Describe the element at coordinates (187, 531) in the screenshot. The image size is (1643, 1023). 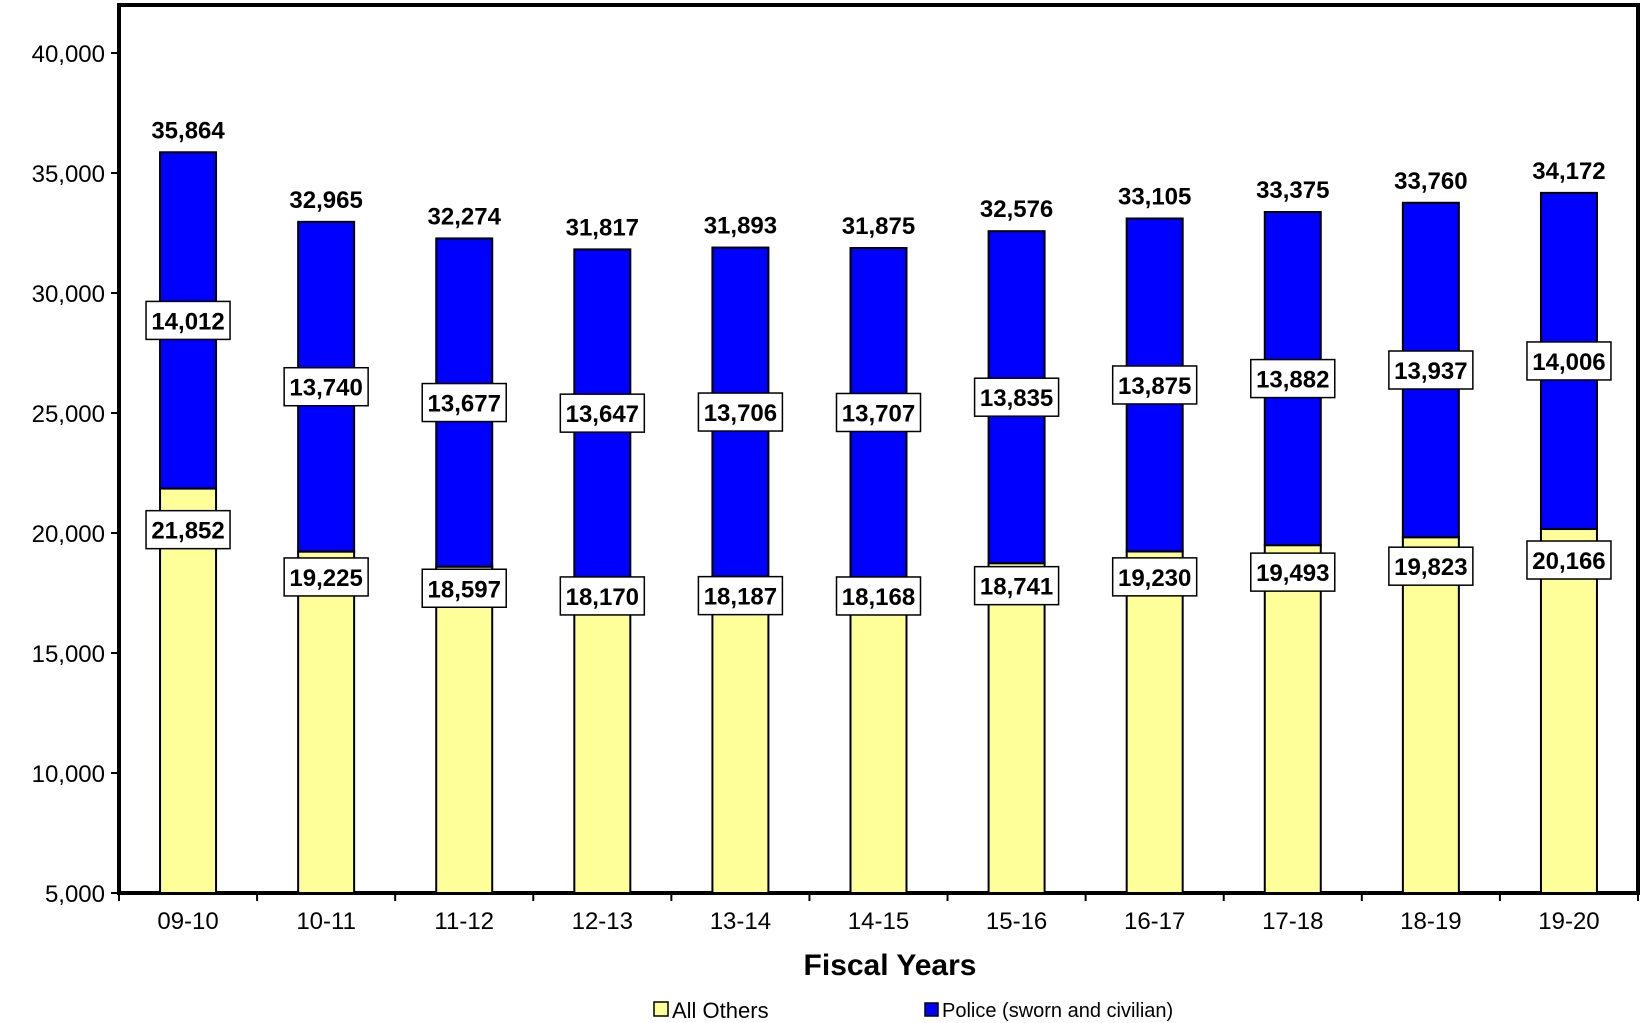
I see `segment-label-all-others: 21,852` at that location.